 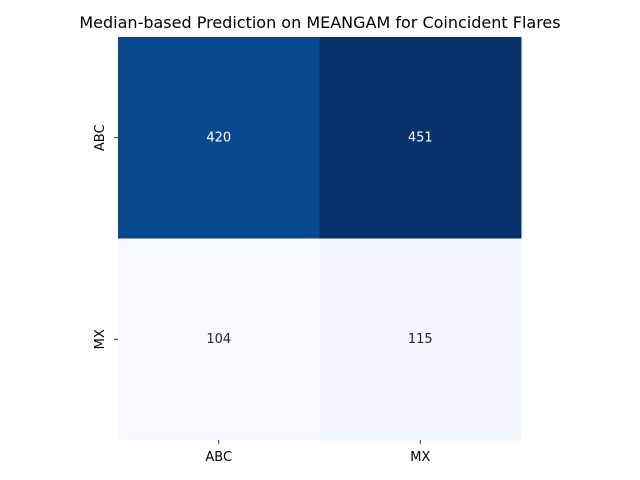 I want to click on heatmap-cell-mx-mx, so click(x=420, y=339).